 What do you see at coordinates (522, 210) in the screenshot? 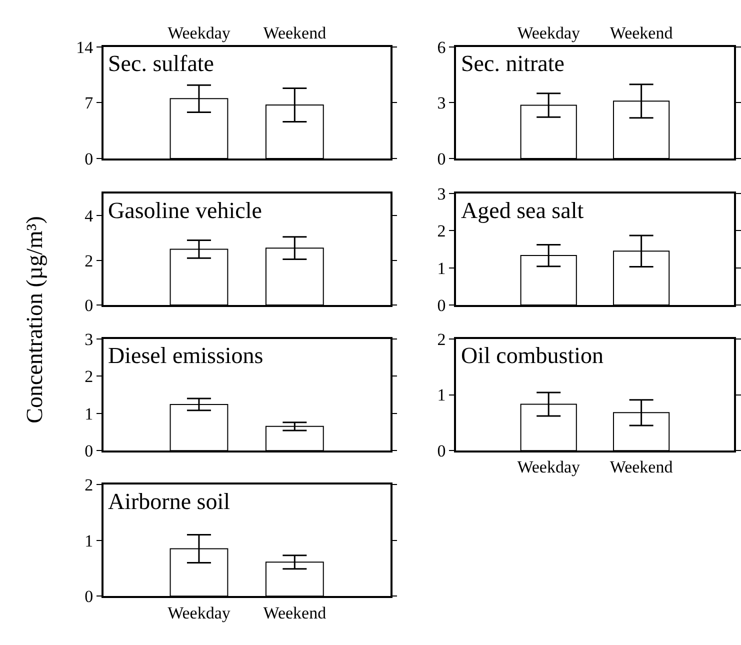
I see `chart-title: Aged sea salt` at bounding box center [522, 210].